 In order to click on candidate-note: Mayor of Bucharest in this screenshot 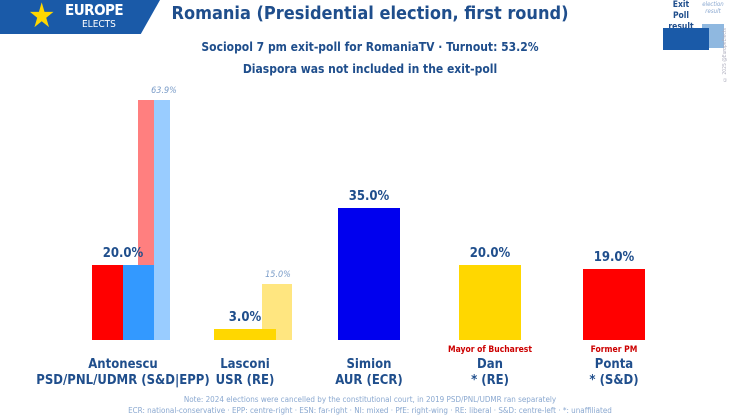, I will do `click(490, 350)`.